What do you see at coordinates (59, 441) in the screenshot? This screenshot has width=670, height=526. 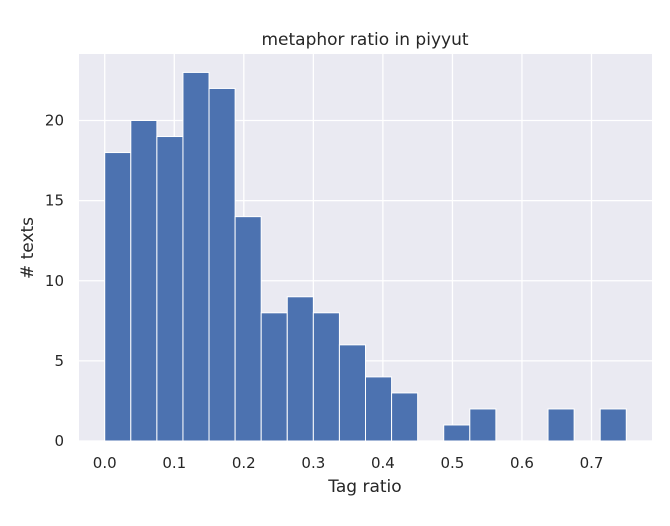 I see `y-tick-label: 0` at bounding box center [59, 441].